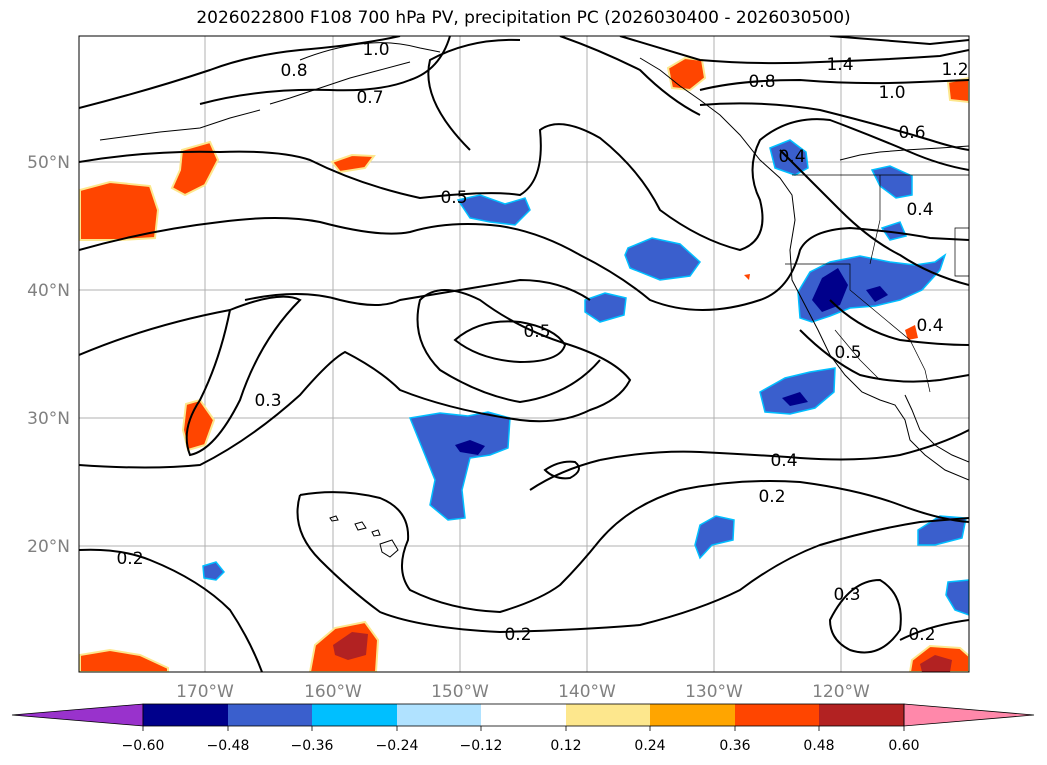 The height and width of the screenshot is (765, 1047). What do you see at coordinates (48, 355) in the screenshot?
I see `lat-tick-labels: 50°N 40°N 30°N 20°N` at bounding box center [48, 355].